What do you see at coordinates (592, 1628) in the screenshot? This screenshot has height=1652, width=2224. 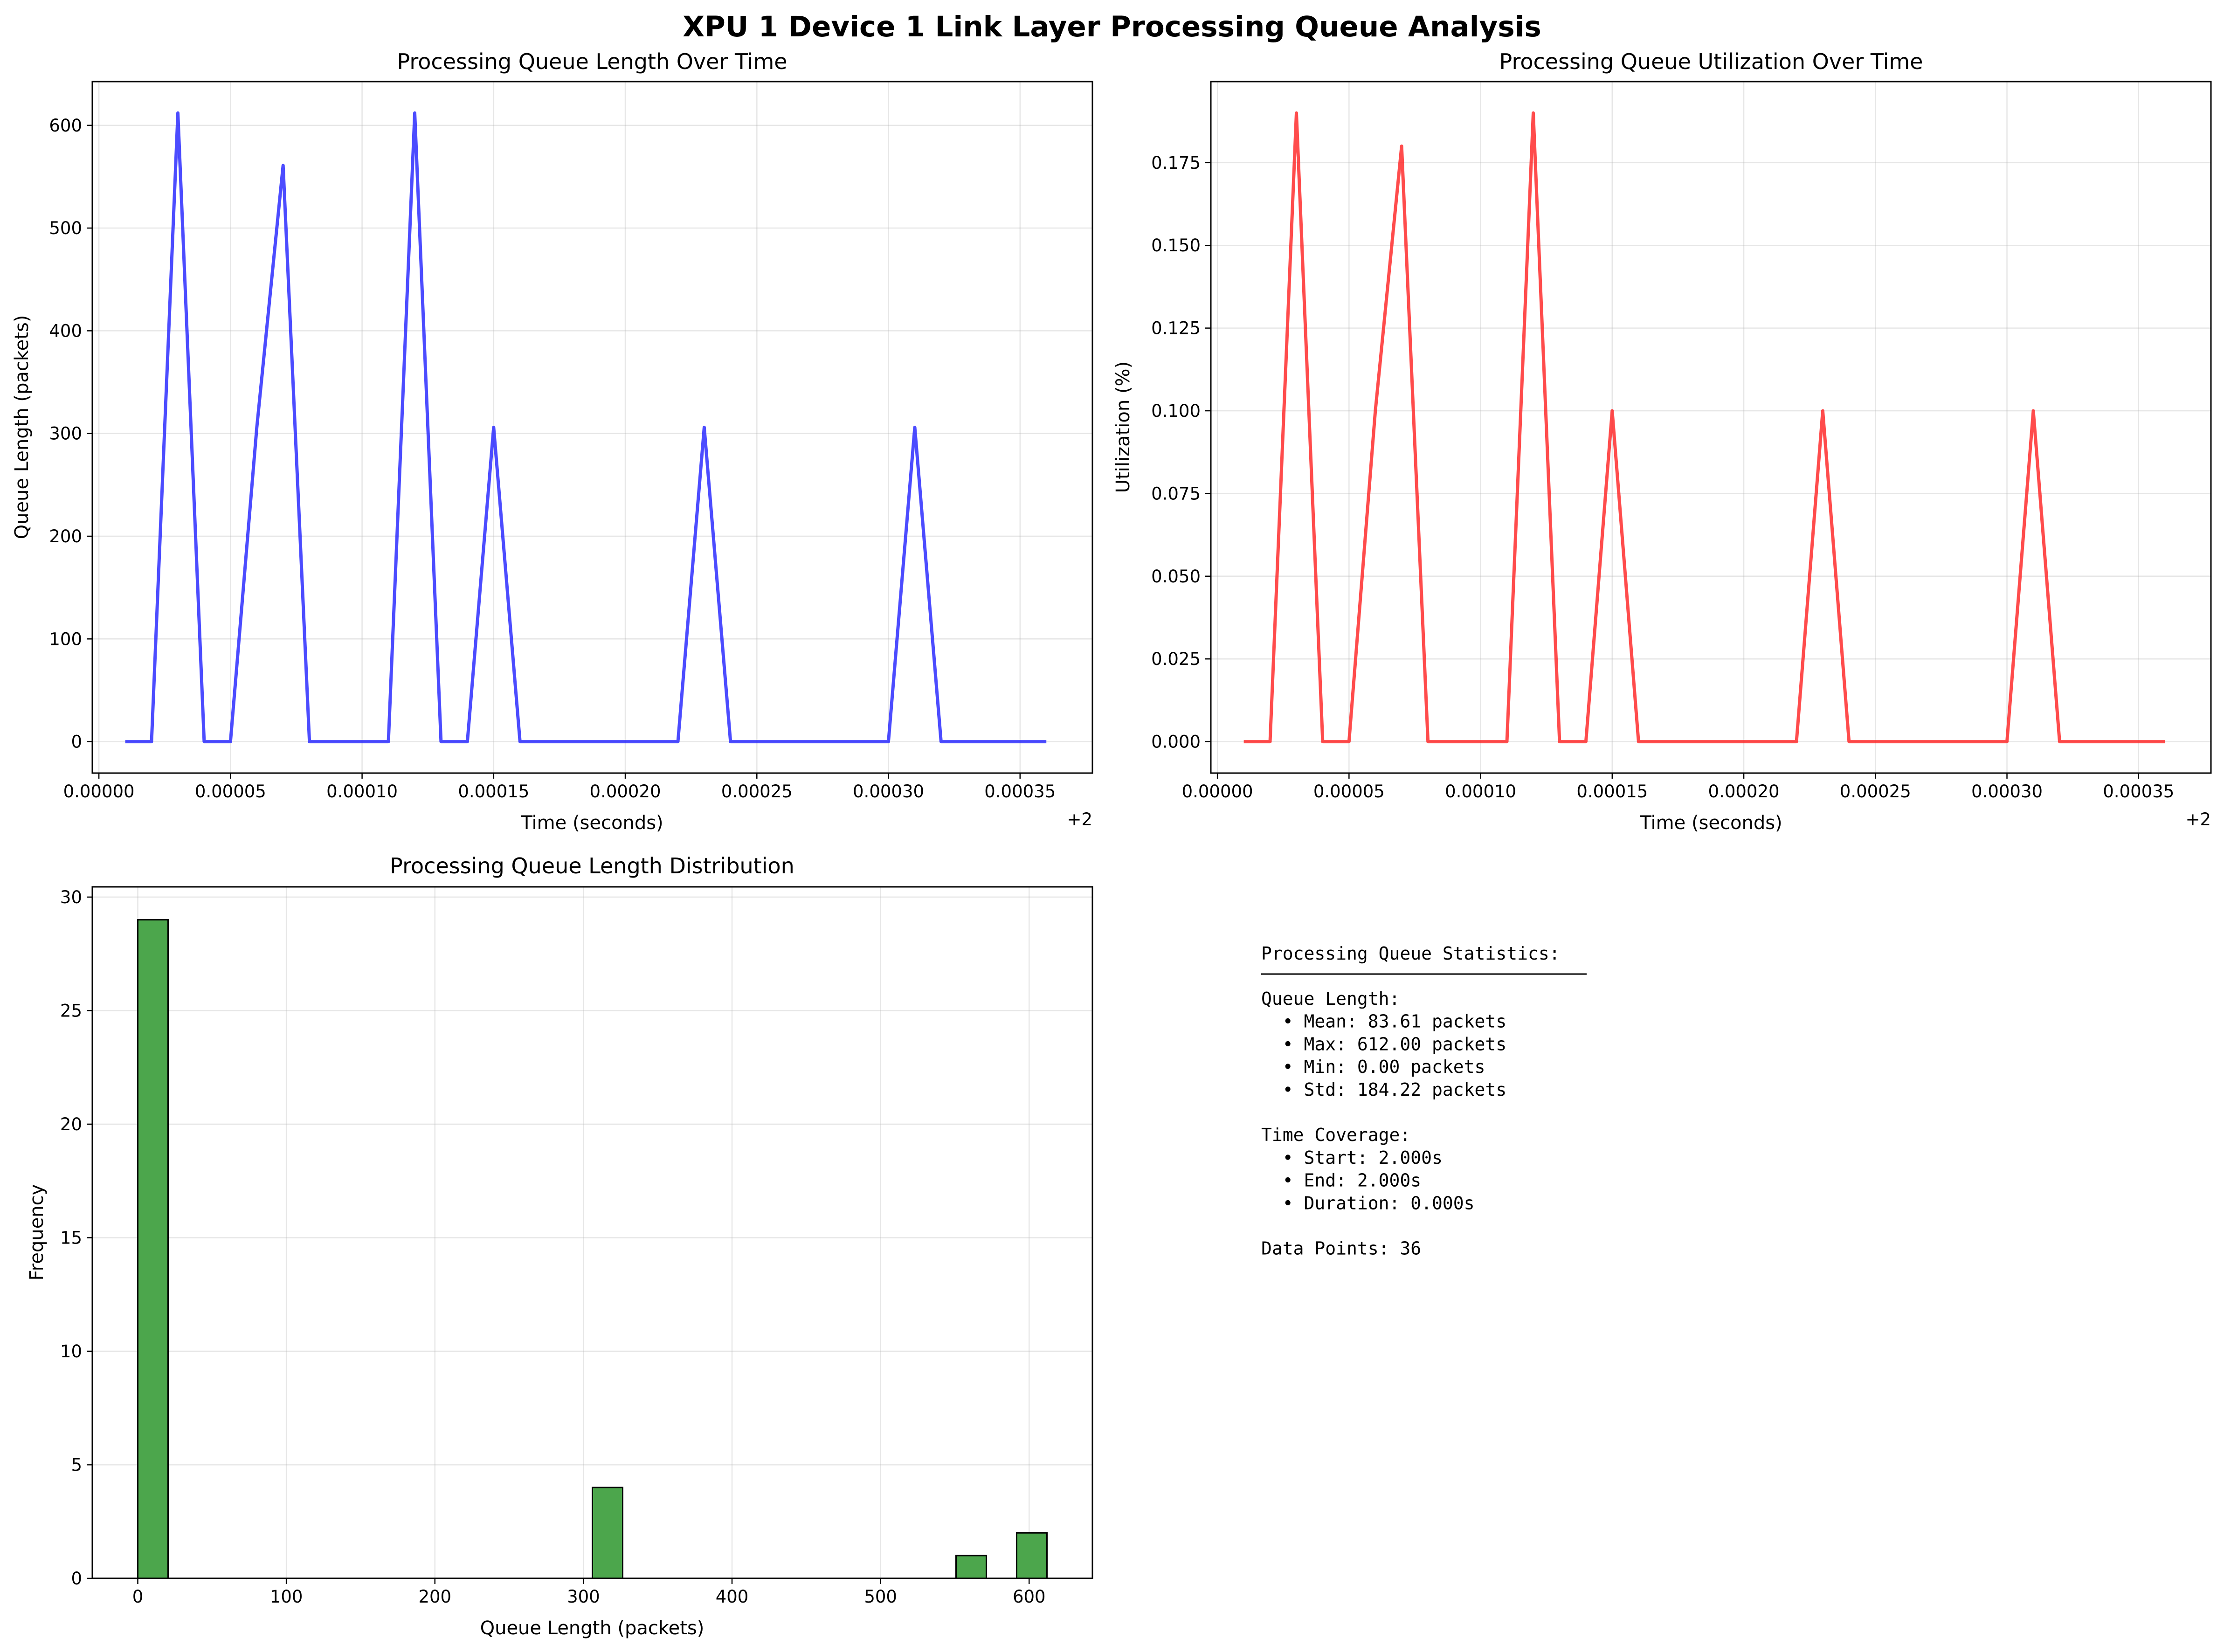 I see `x-axis-label: Queue Length (packets)` at bounding box center [592, 1628].